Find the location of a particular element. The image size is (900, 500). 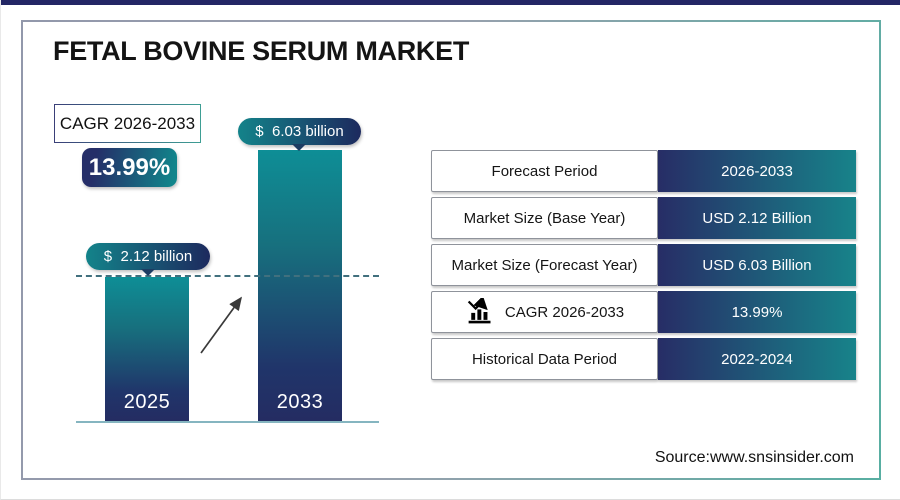

row-value-cell: USD 6.03 Billion is located at coordinates (757, 265).